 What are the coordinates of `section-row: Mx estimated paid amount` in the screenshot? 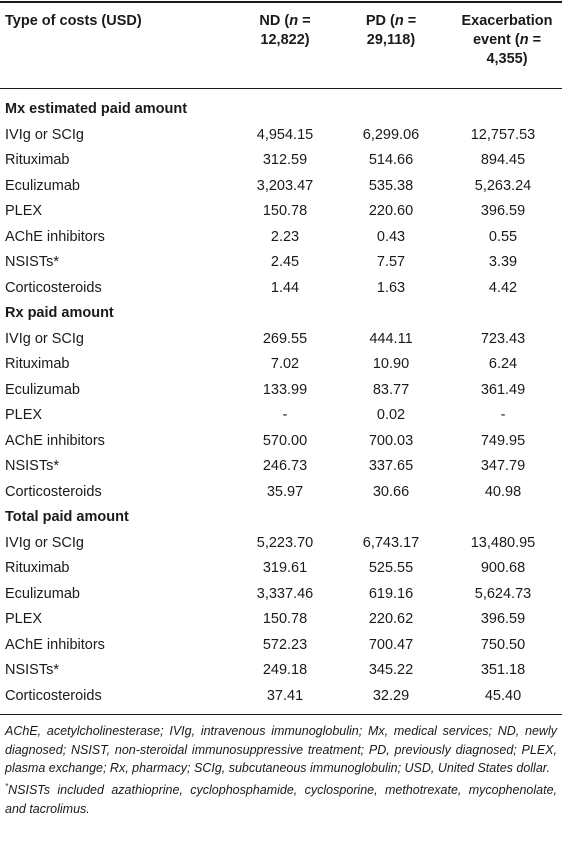 It's located at (281, 112).